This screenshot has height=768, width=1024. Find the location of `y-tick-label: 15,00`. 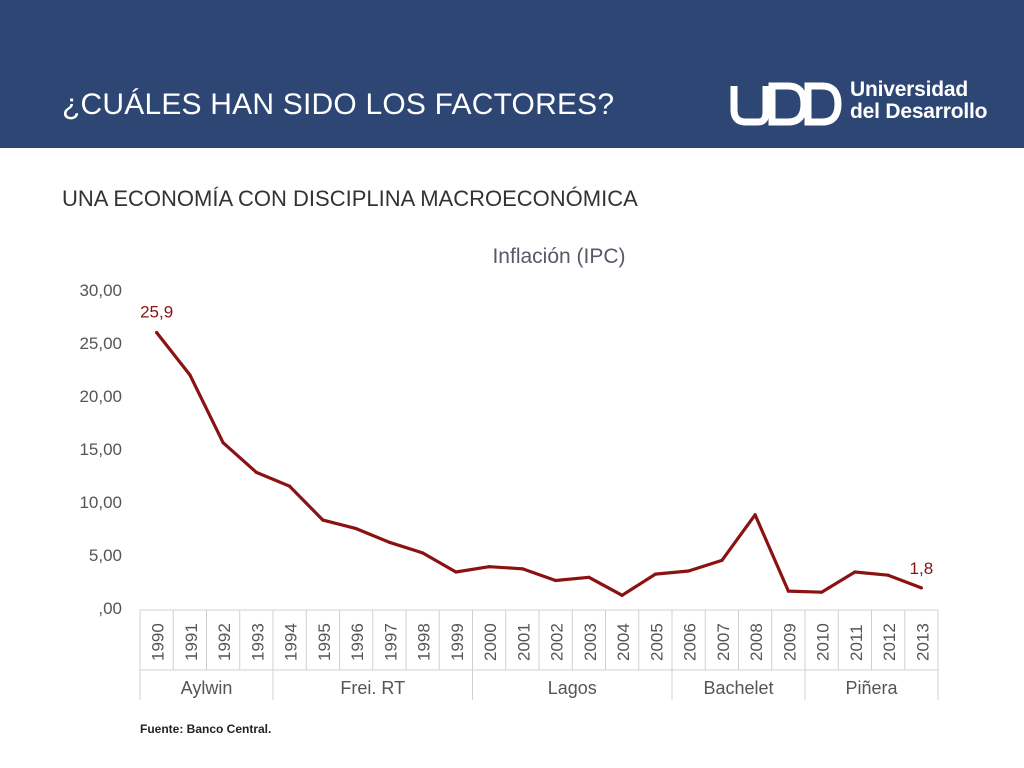

y-tick-label: 15,00 is located at coordinates (100, 449).